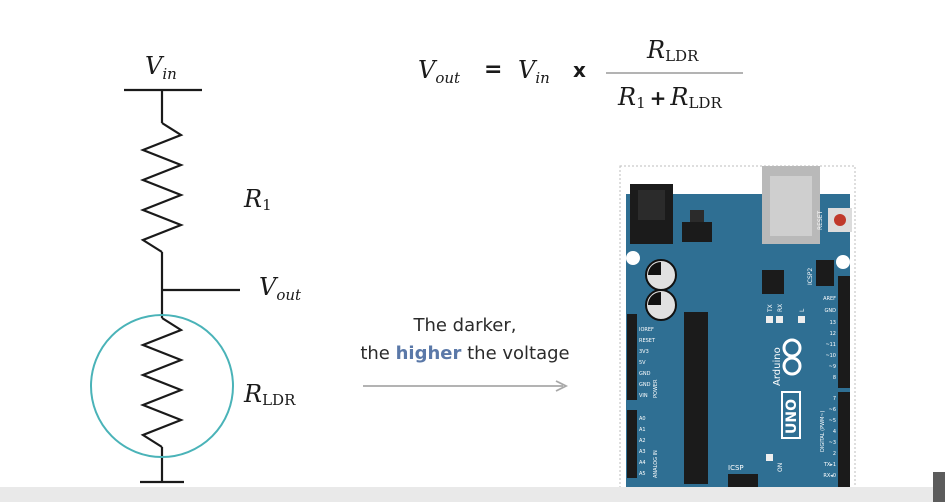  What do you see at coordinates (792, 357) in the screenshot?
I see `arduino-logo` at bounding box center [792, 357].